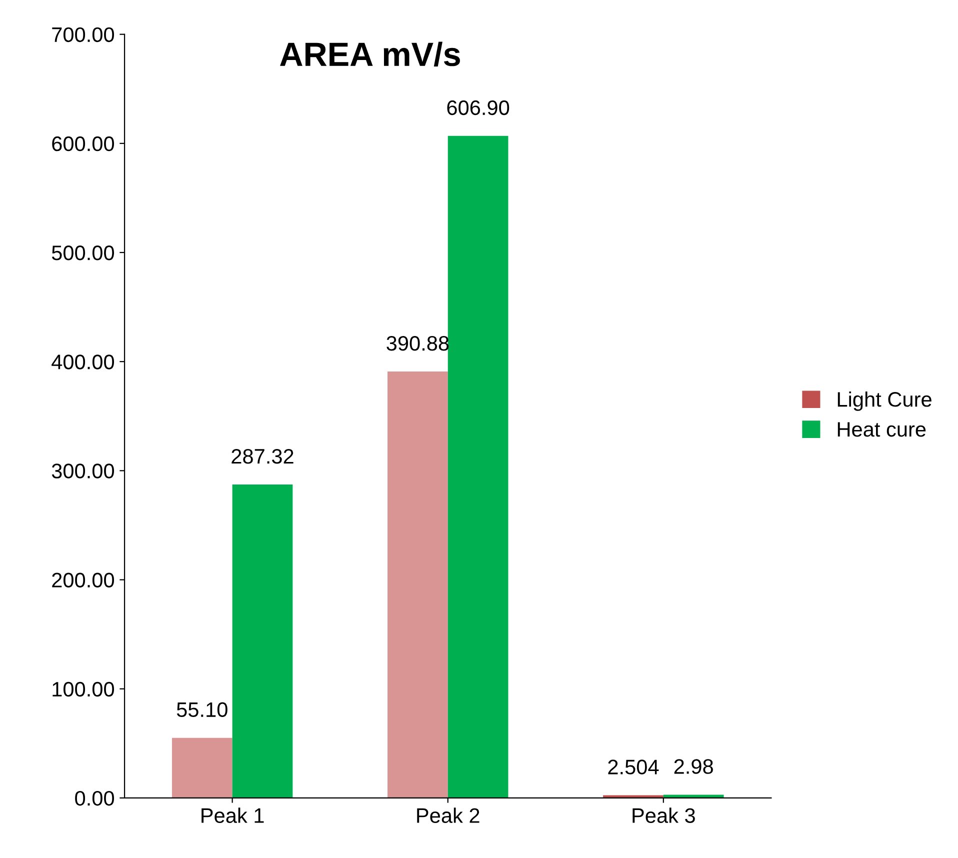 The width and height of the screenshot is (958, 858). I want to click on y-tick-label: 100.00, so click(83, 689).